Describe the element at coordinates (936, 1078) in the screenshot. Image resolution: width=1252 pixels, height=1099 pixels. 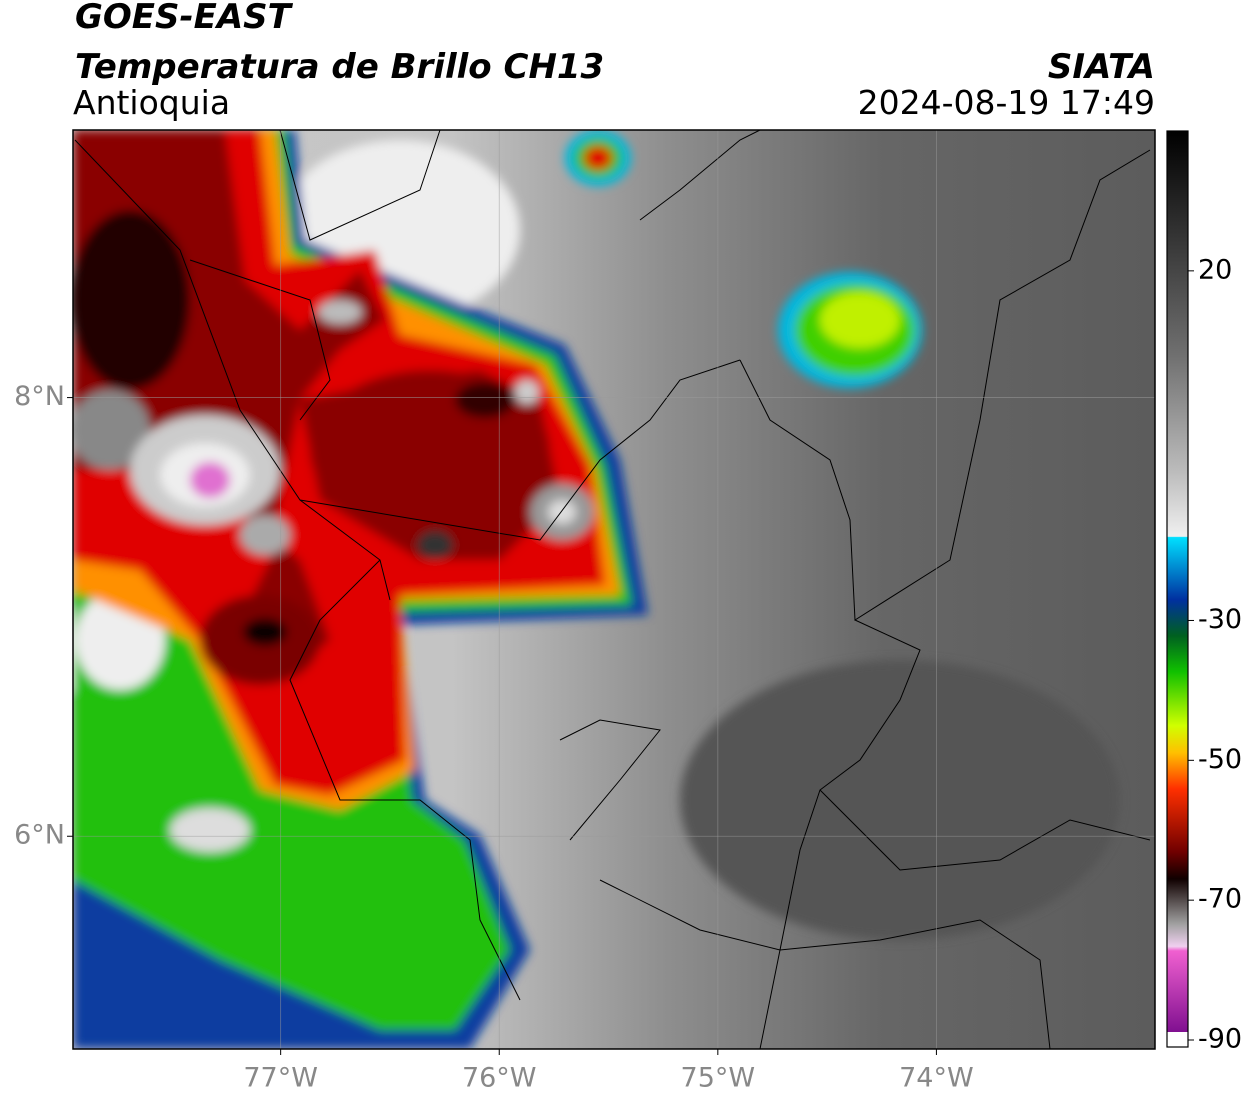
I see `x-tick-label: 74°W` at that location.